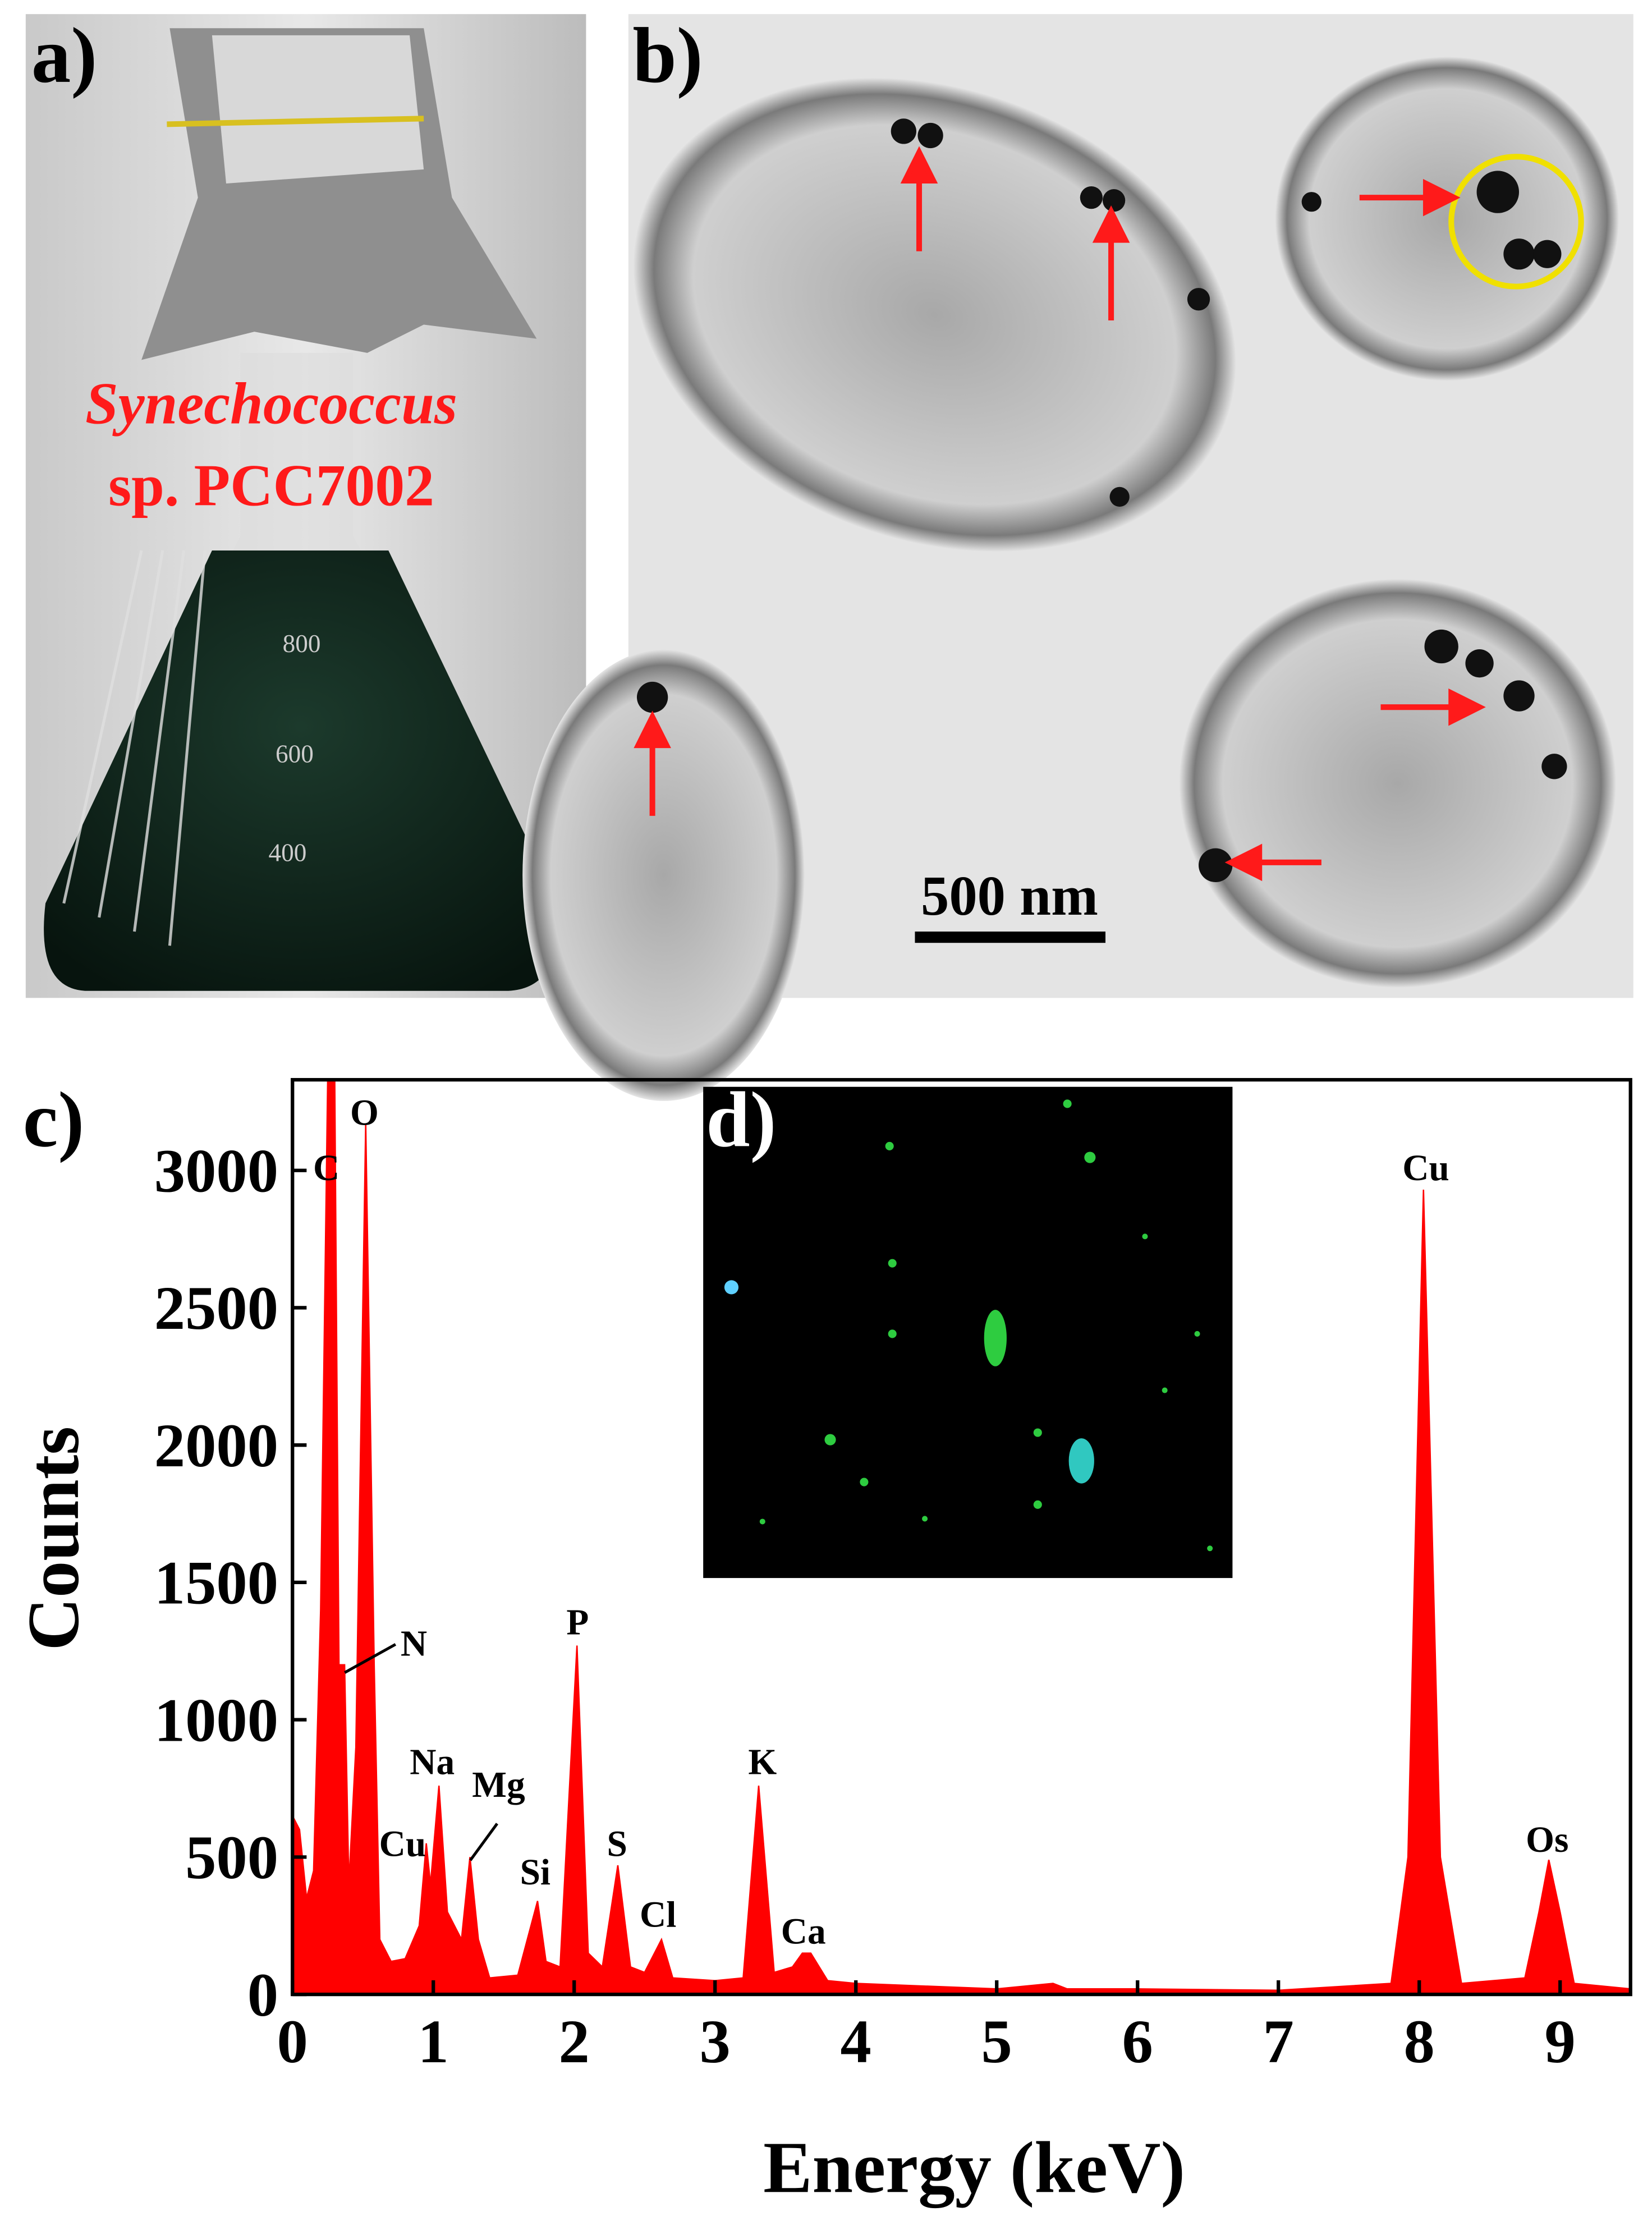 The image size is (1652, 2216). I want to click on scale-bar-label: 500 nm, so click(1009, 895).